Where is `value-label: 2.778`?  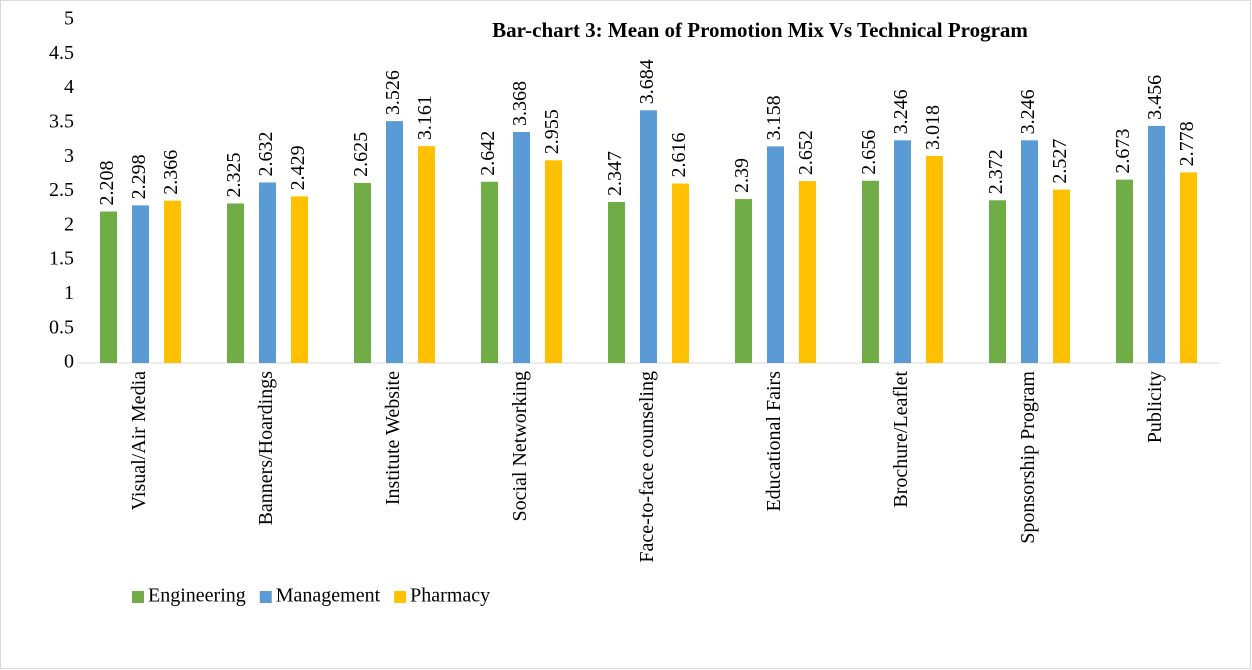
value-label: 2.778 is located at coordinates (1187, 143).